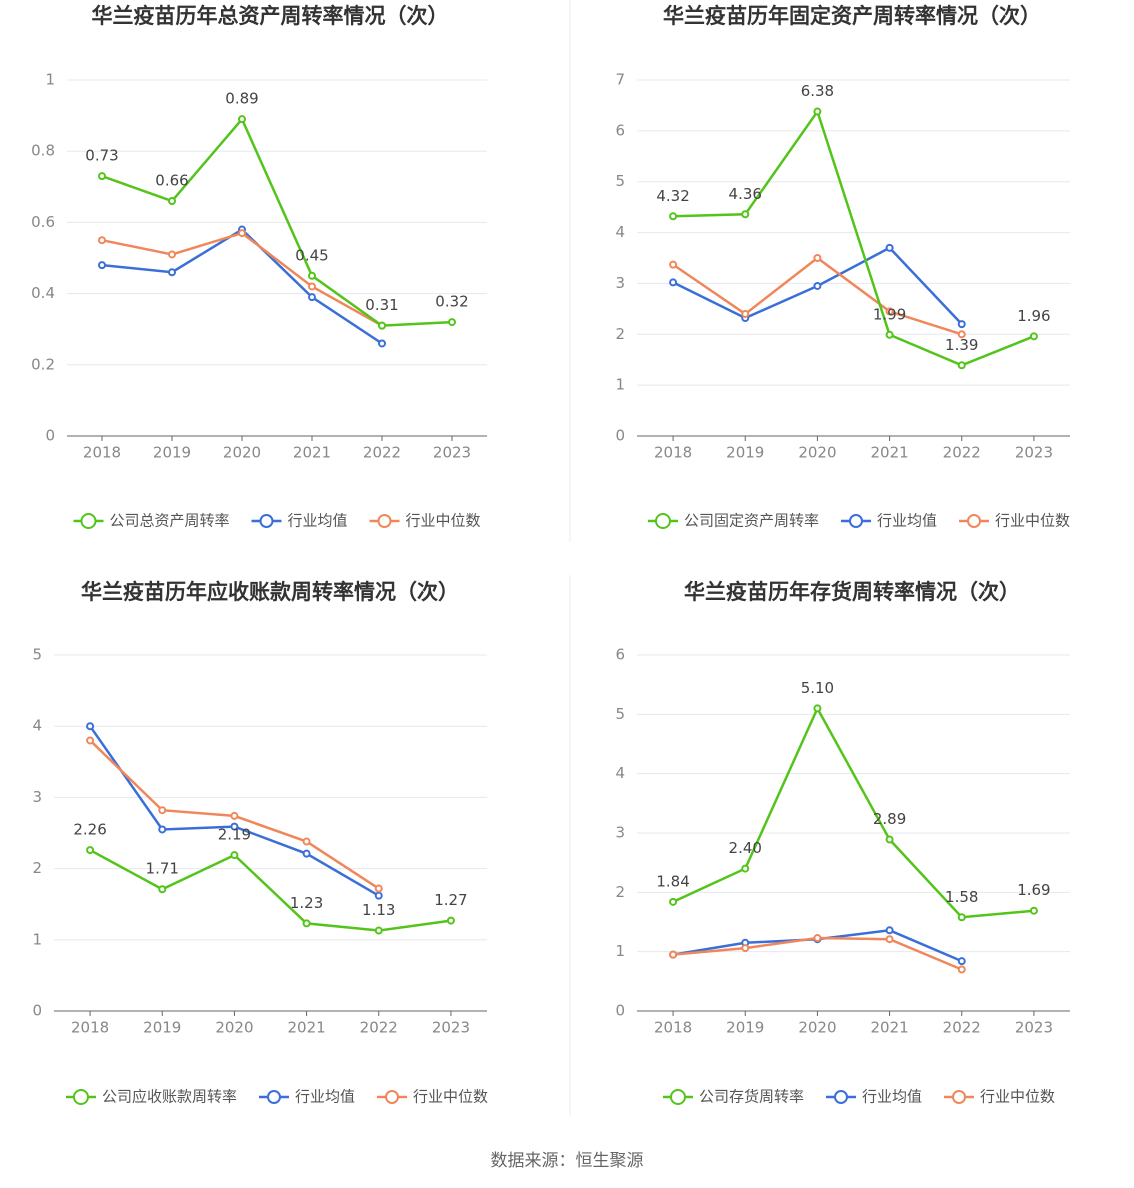 Image resolution: width=1134 pixels, height=1188 pixels. Describe the element at coordinates (620, 181) in the screenshot. I see `y-tick-label: 5` at that location.